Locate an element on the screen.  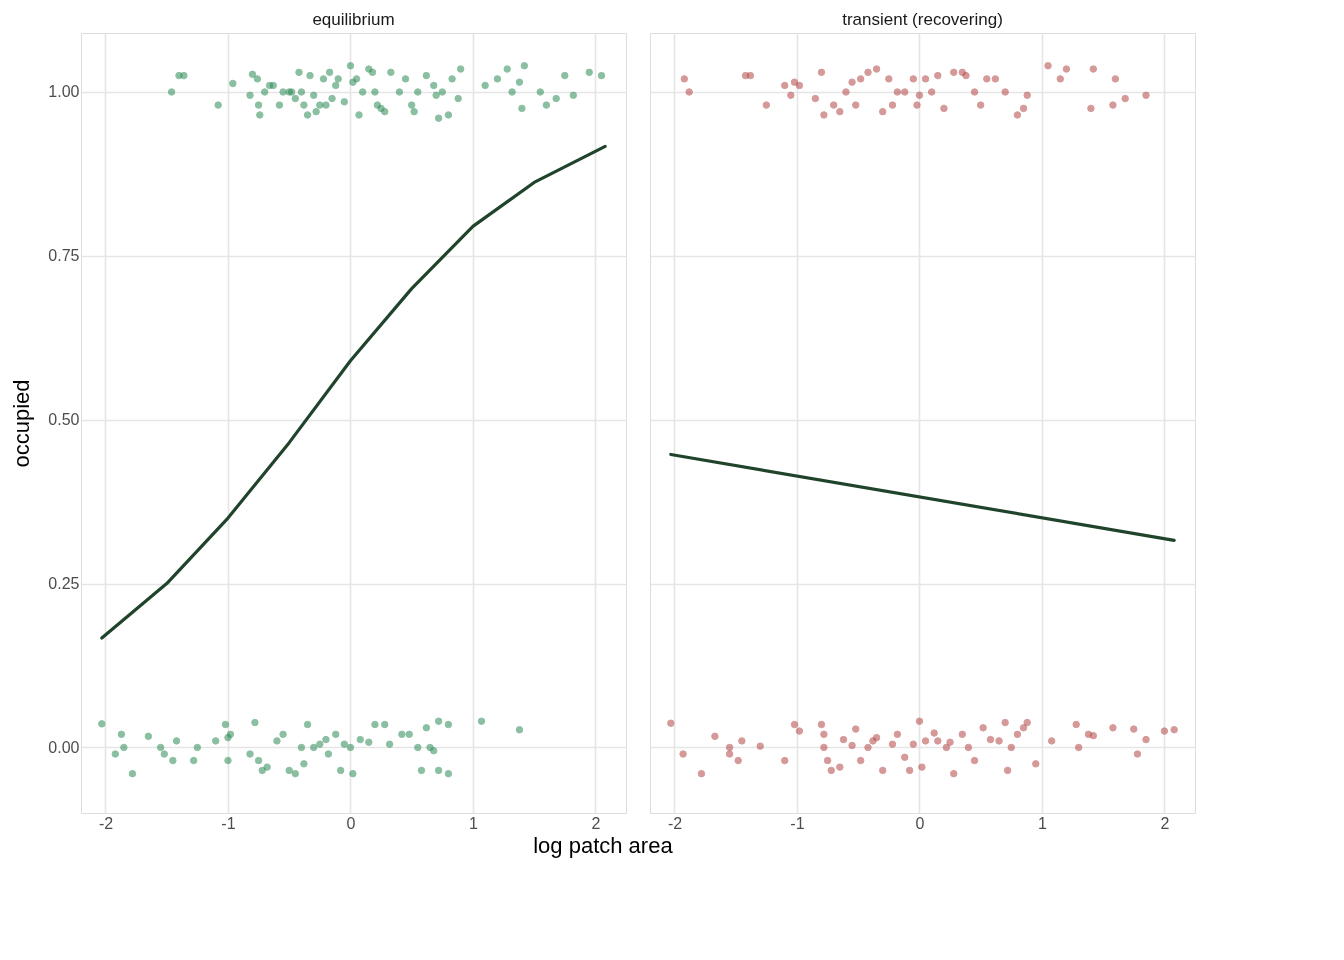
x-tick-label: -2 is located at coordinates (675, 823).